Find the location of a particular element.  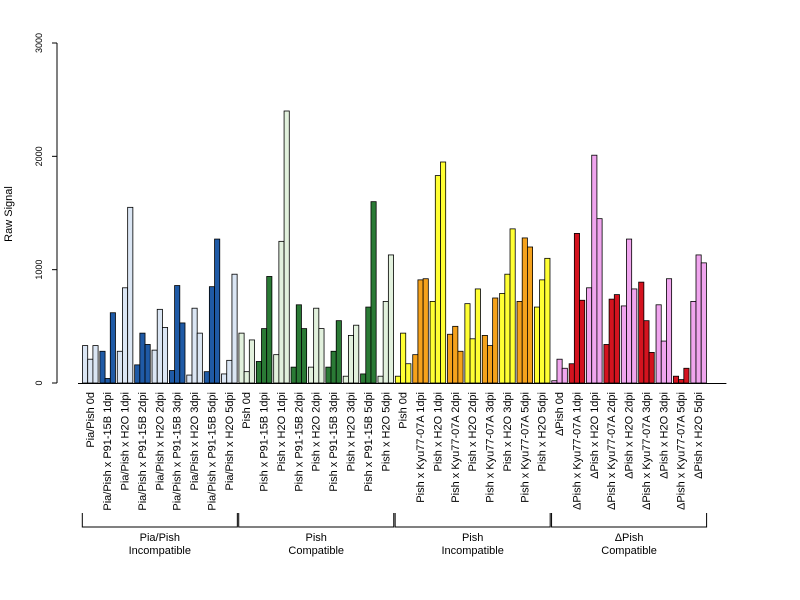

x-tick-label: Pish x Kyu77-07A 2dpi is located at coordinates (456, 447).